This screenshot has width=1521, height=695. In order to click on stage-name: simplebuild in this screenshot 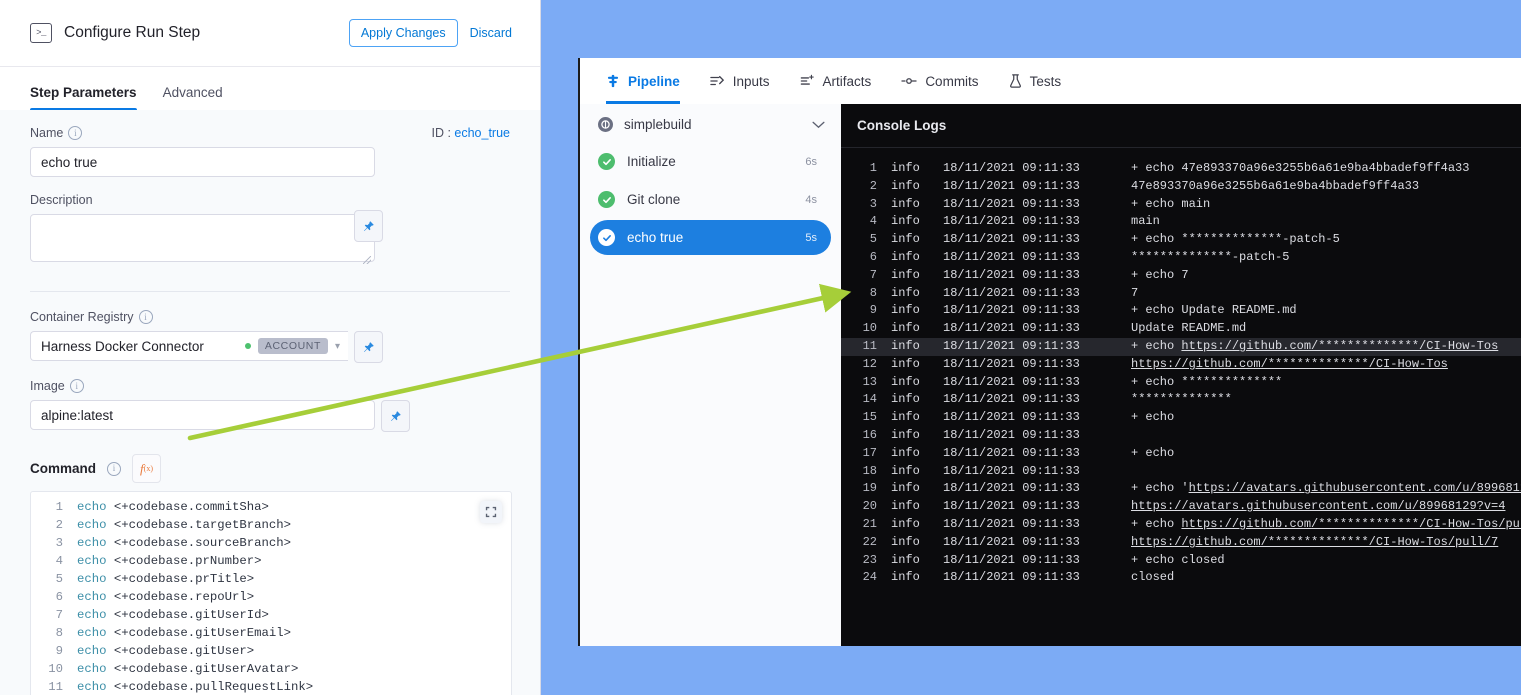, I will do `click(658, 124)`.